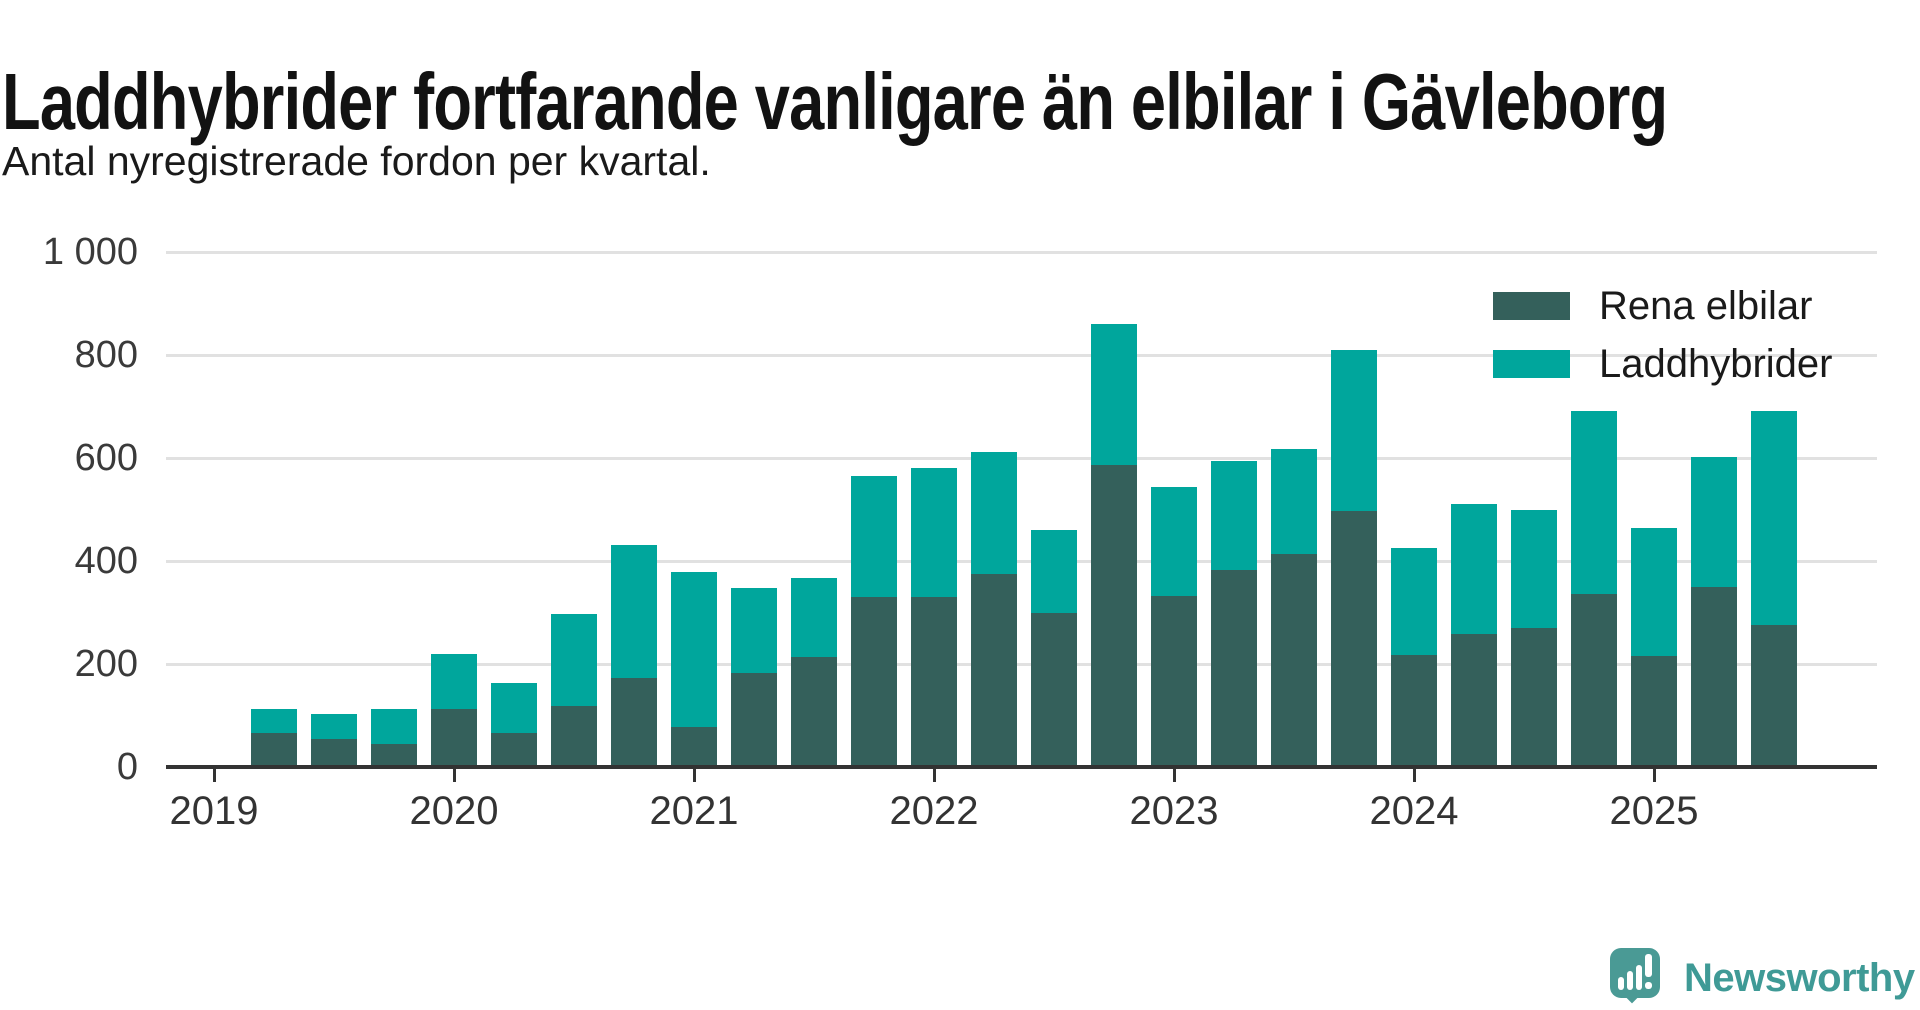 The height and width of the screenshot is (1010, 1920). I want to click on bar-2022-Q2-laddhybrider, so click(994, 513).